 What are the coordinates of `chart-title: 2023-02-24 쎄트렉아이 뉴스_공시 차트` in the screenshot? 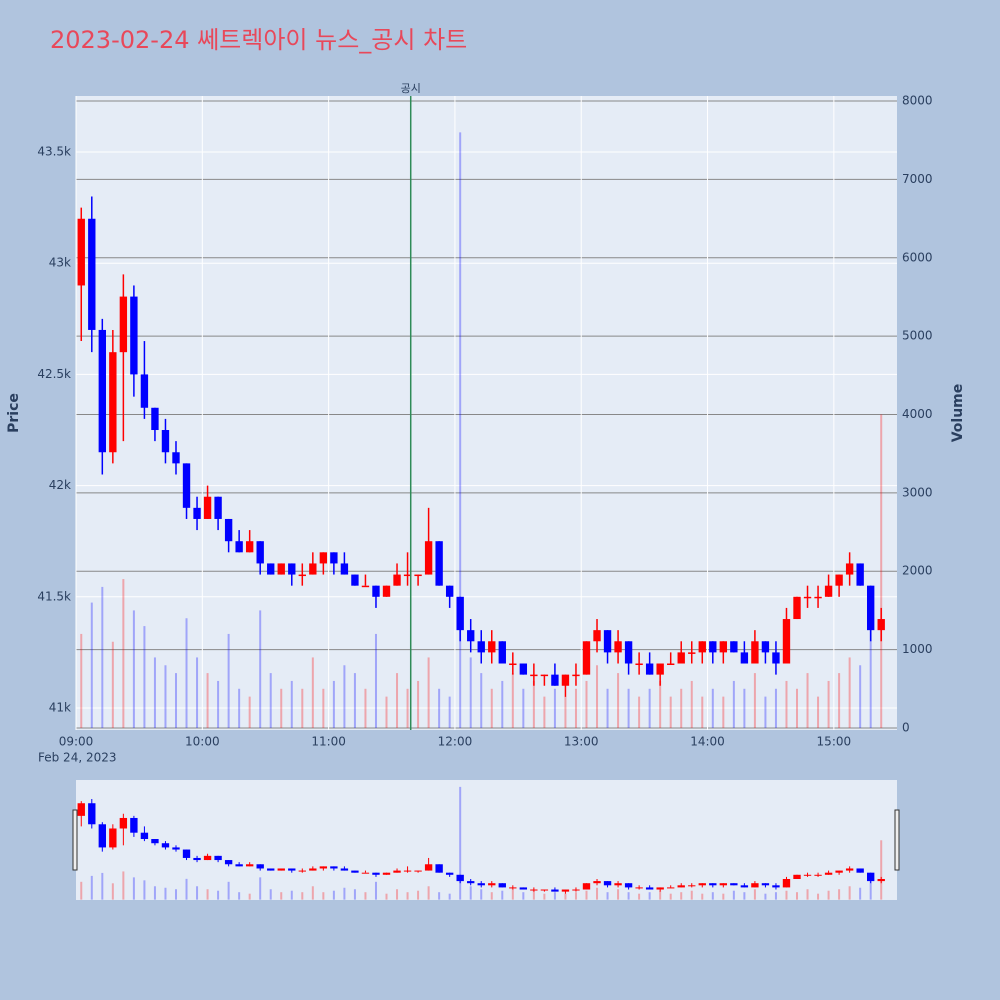 It's located at (258, 40).